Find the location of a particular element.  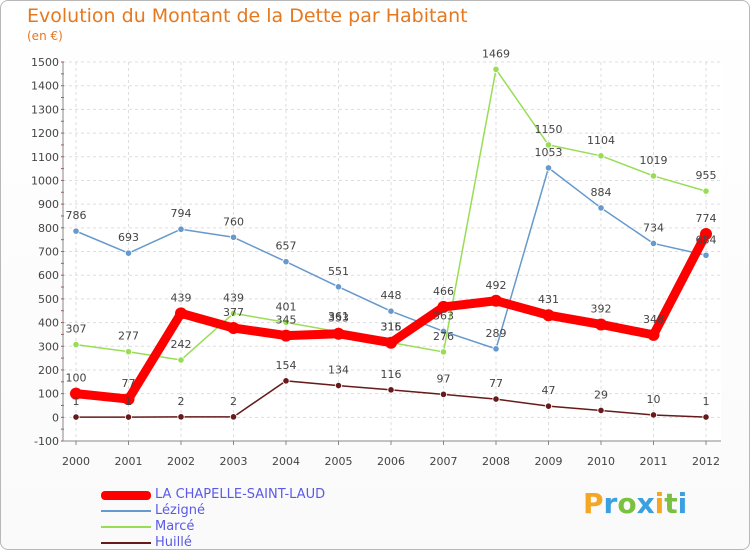

data-label: 466 is located at coordinates (443, 291).